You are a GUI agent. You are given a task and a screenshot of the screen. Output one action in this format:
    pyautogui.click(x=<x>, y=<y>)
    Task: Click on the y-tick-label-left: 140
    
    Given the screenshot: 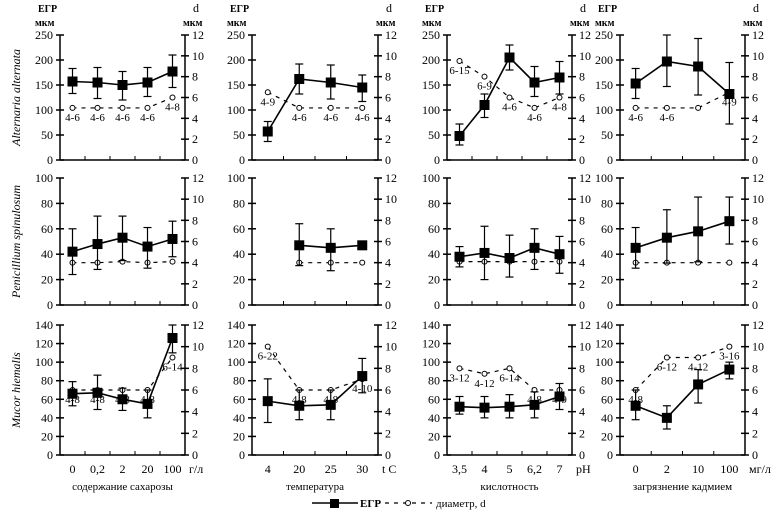 What is the action you would take?
    pyautogui.click(x=44, y=325)
    